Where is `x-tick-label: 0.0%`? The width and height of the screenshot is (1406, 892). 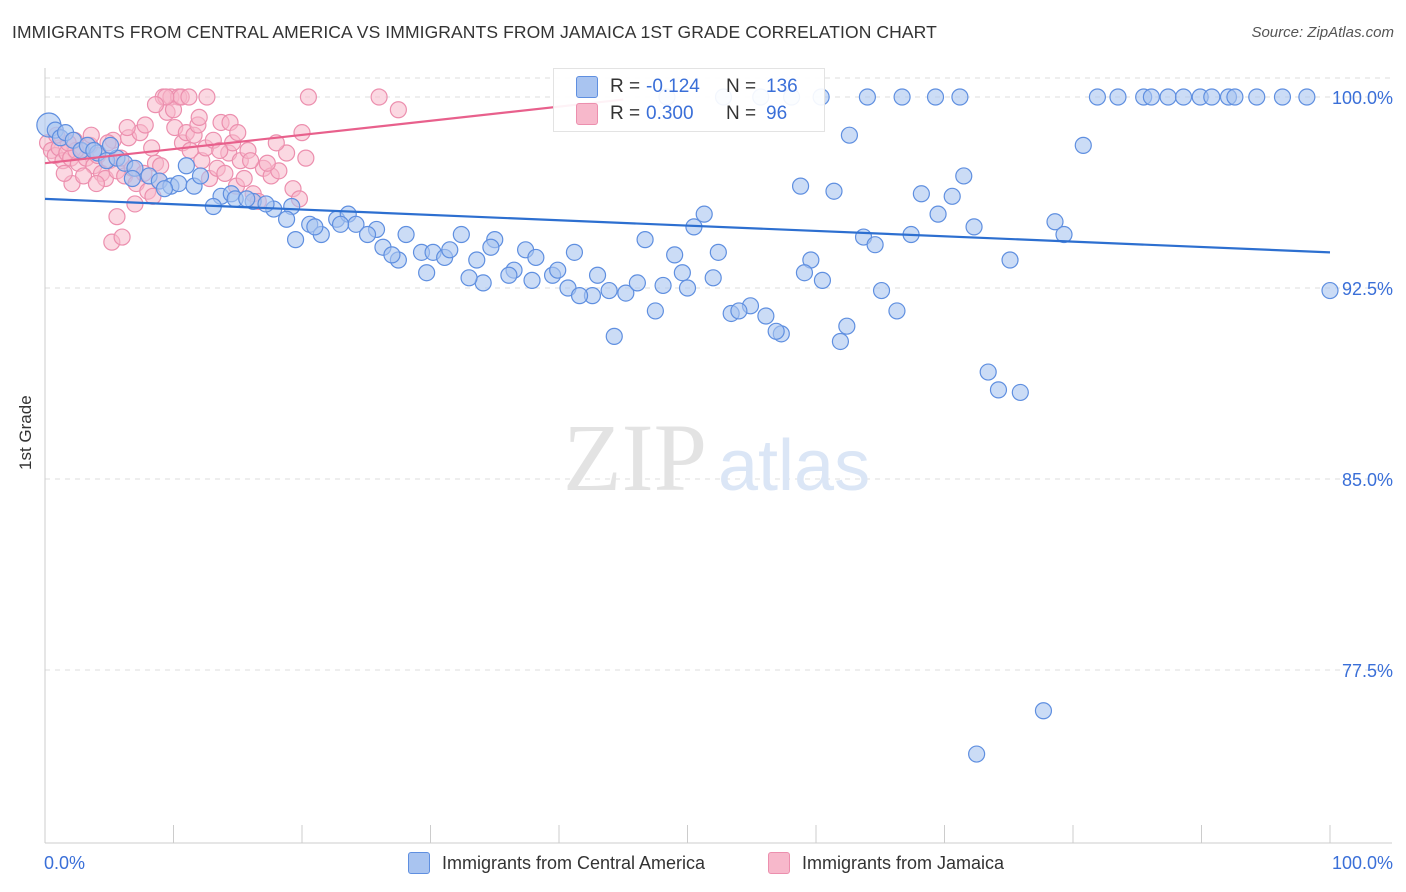 x-tick-label: 0.0% is located at coordinates (64, 863).